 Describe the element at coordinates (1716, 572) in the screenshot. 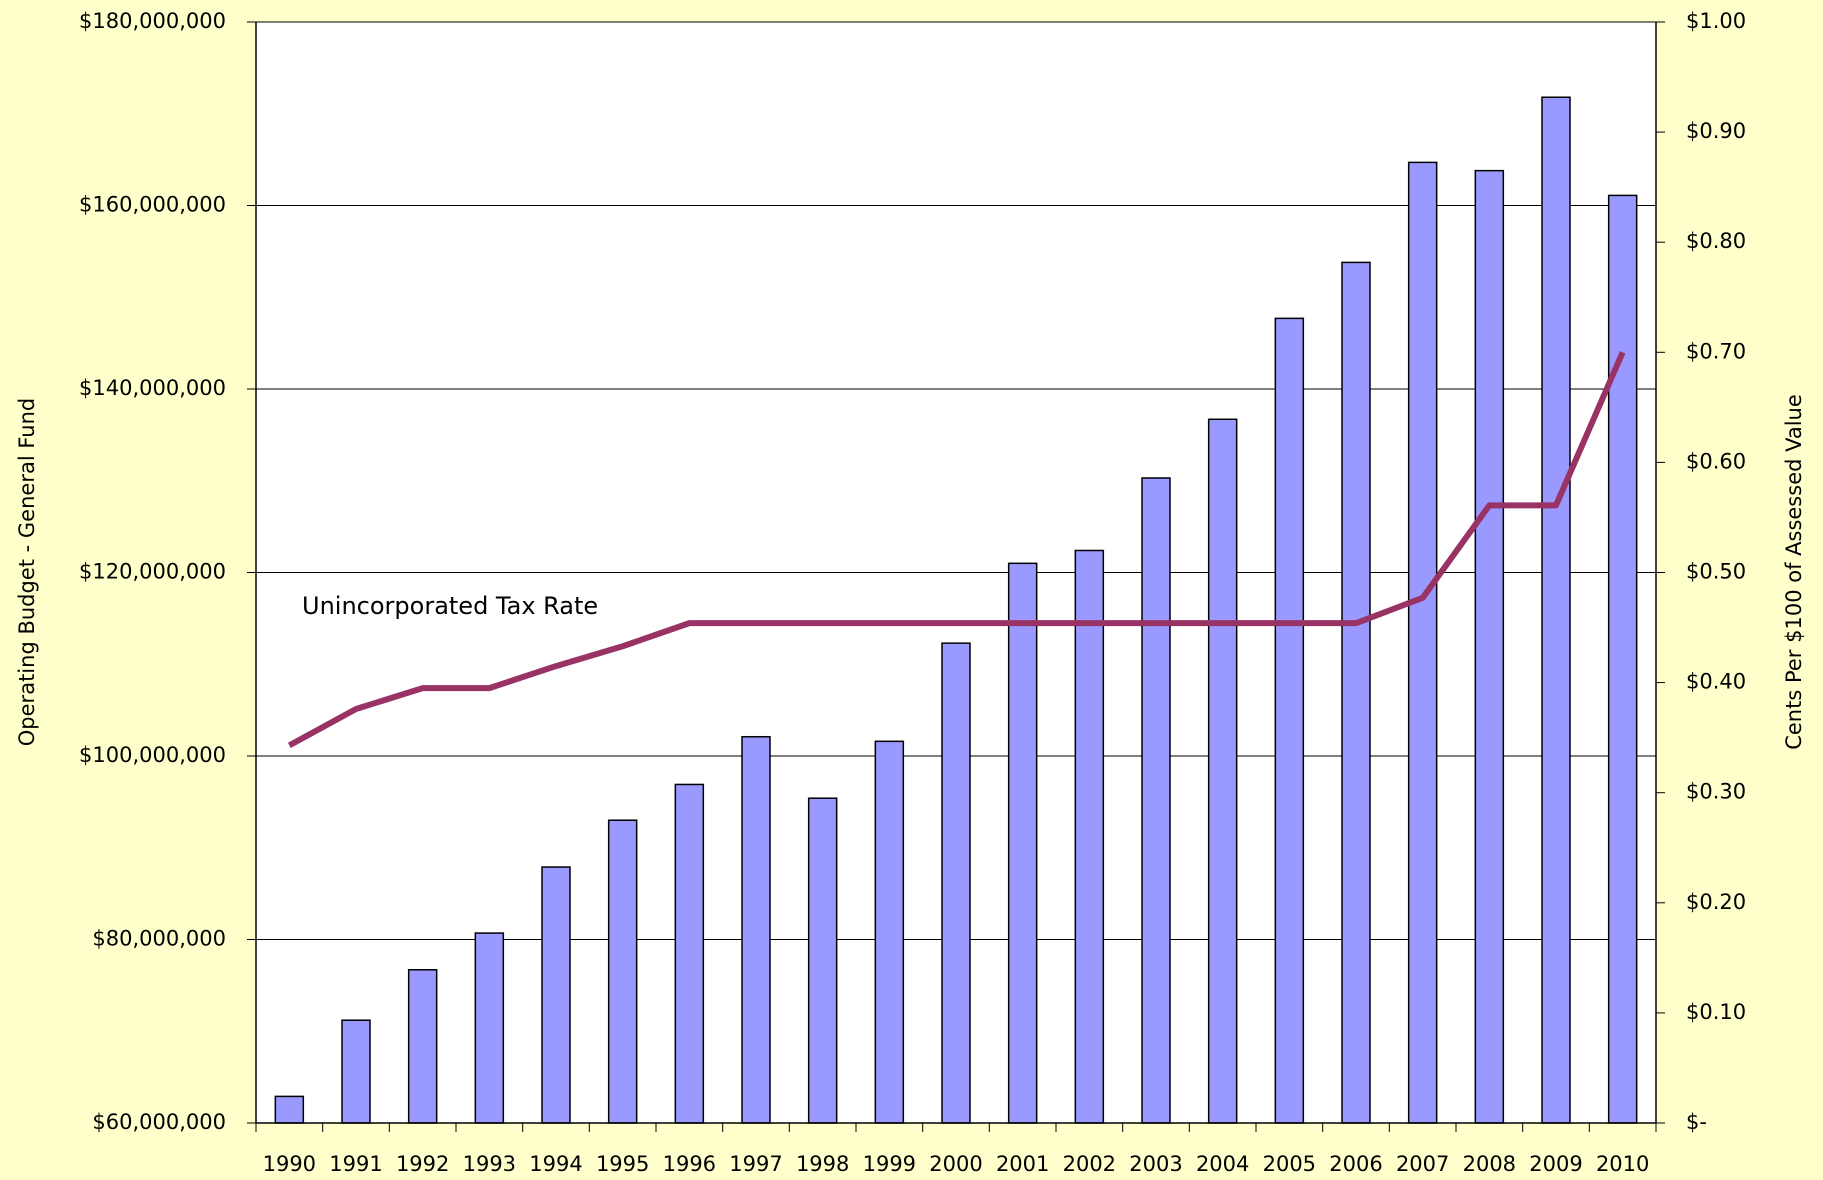

I see `y2-tick-label: $0.50` at that location.